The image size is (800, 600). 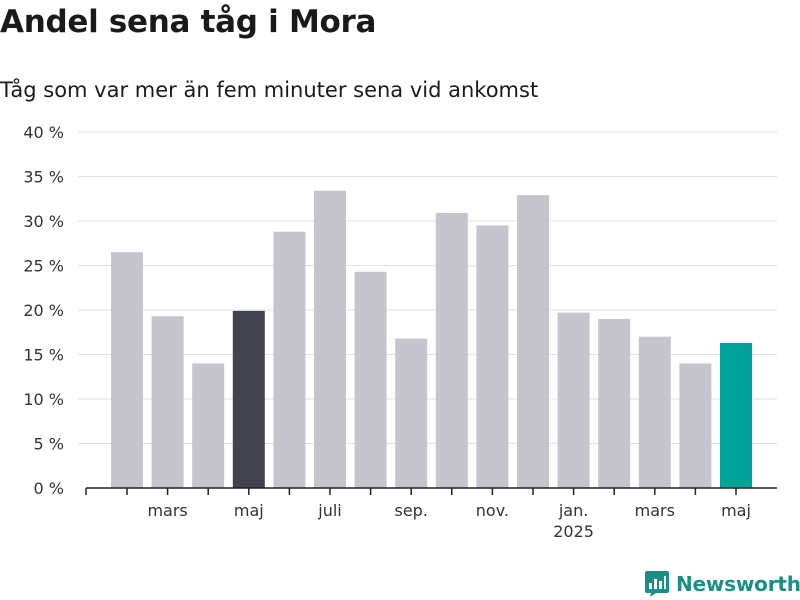 I want to click on x-tick-sublabel: 2025, so click(x=573, y=531).